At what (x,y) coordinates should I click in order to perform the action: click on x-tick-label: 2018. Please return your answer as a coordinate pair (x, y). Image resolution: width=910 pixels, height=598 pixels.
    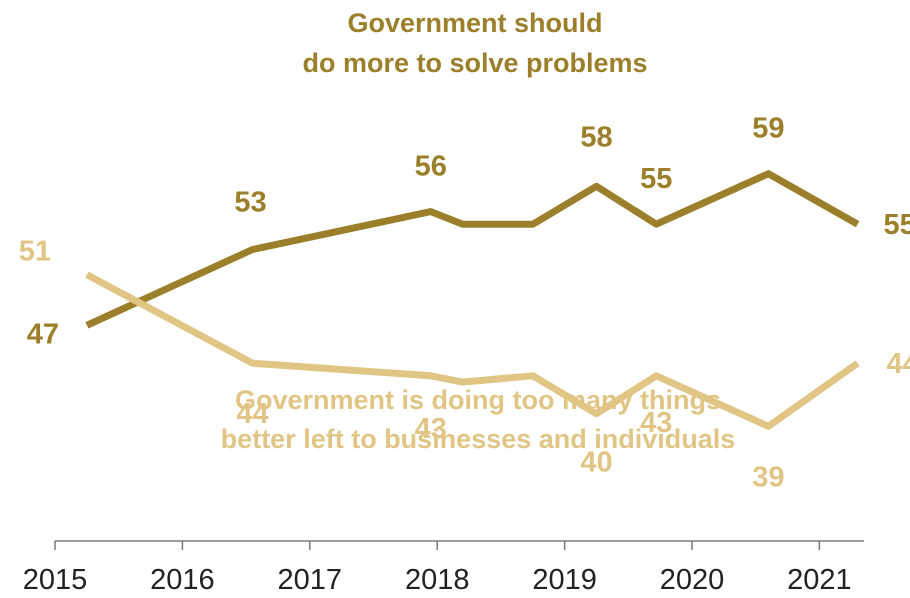
    Looking at the image, I should click on (437, 580).